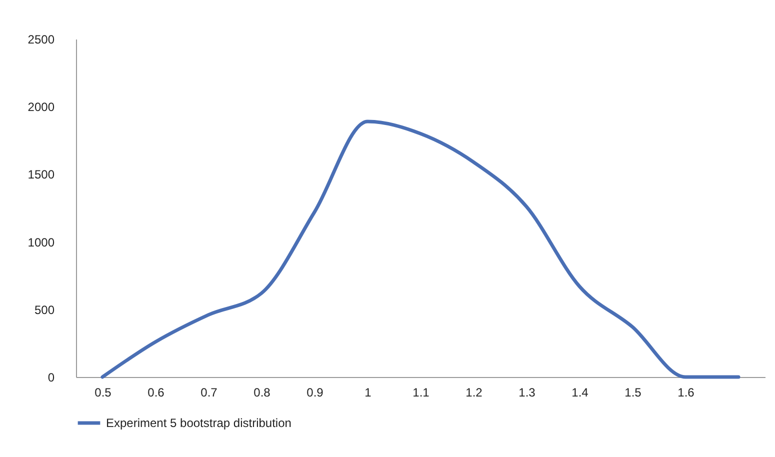 This screenshot has width=775, height=457. What do you see at coordinates (199, 423) in the screenshot?
I see `legend-label: Experiment 5 bootstrap distribution` at bounding box center [199, 423].